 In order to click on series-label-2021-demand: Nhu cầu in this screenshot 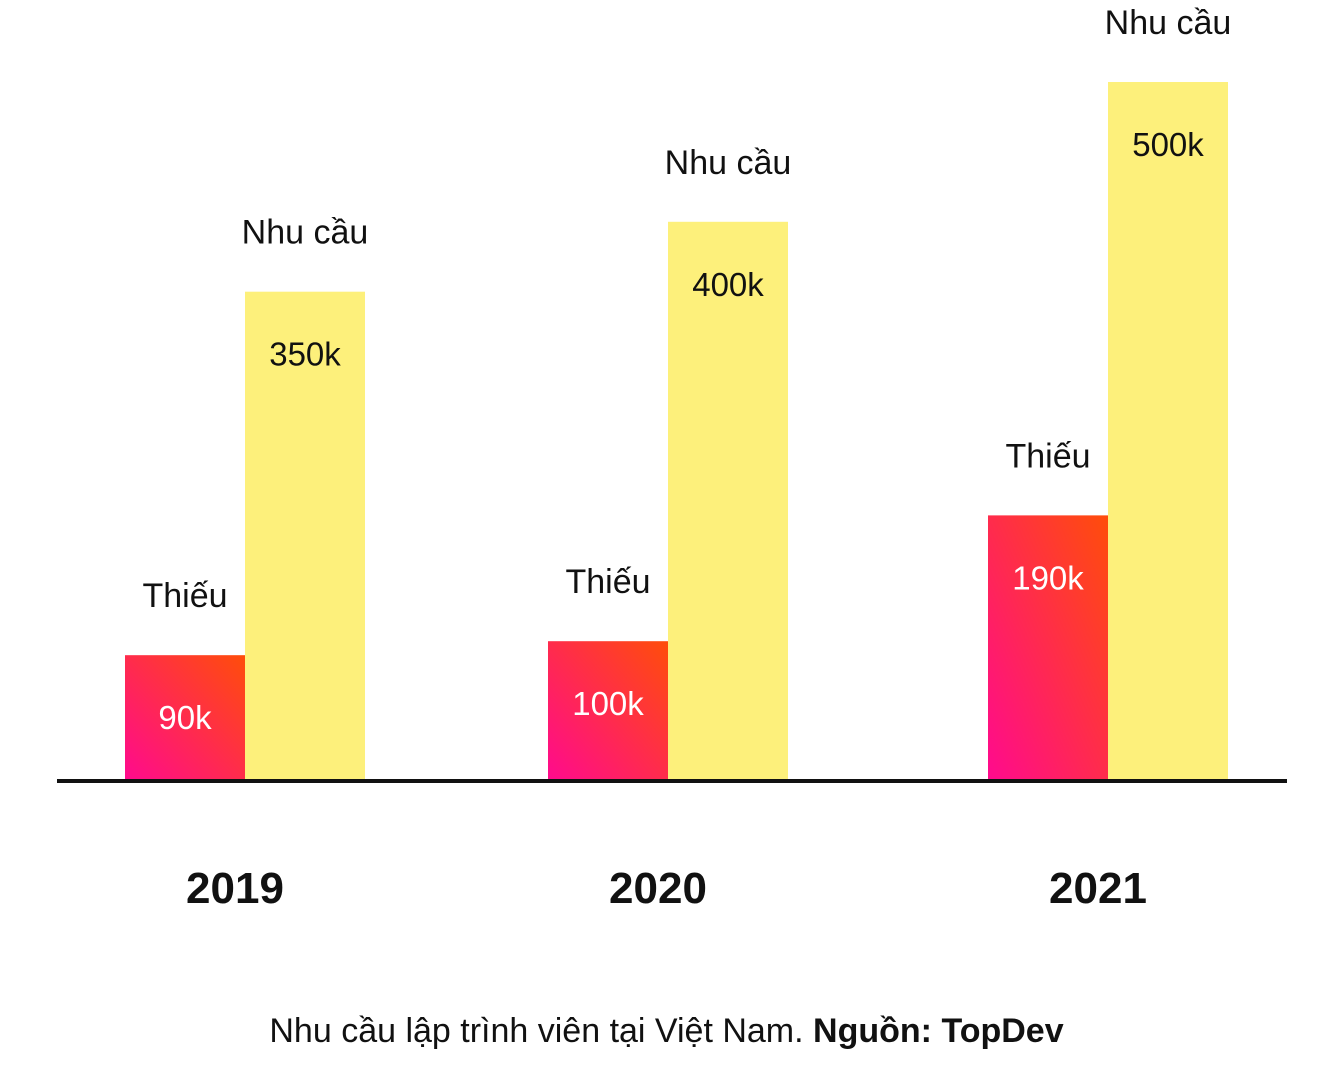, I will do `click(1168, 23)`.